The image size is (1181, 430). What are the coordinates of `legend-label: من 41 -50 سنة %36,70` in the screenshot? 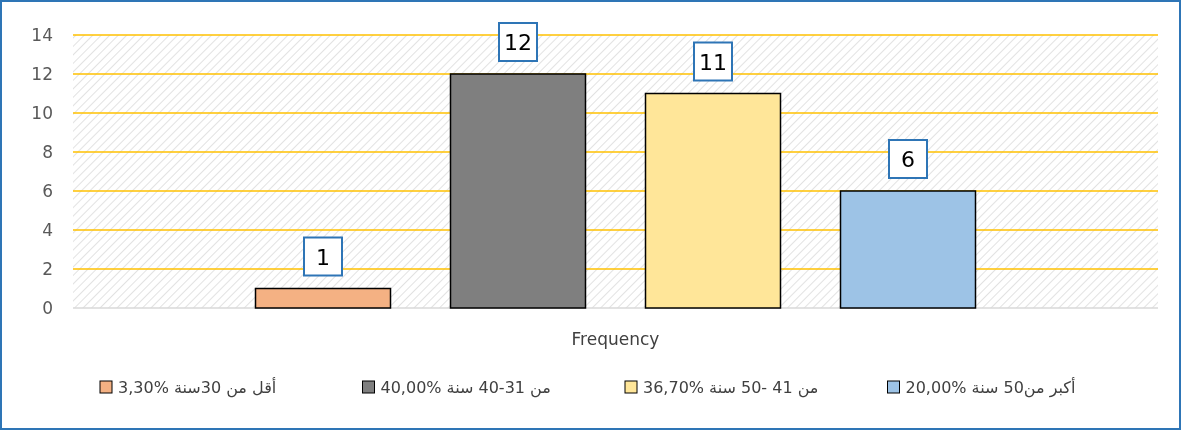 It's located at (731, 388).